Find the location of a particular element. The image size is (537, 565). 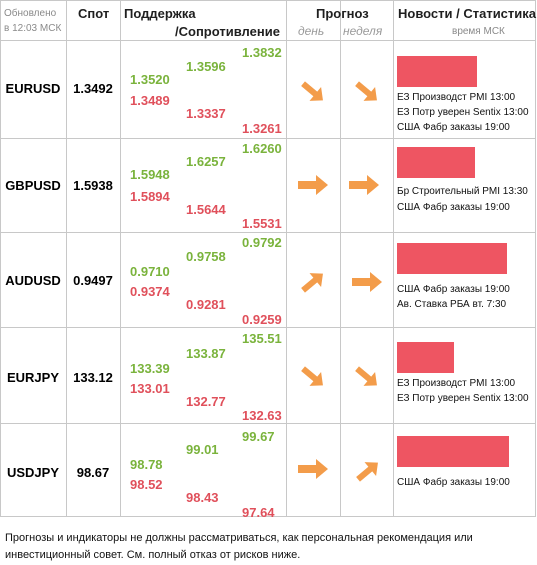

support-value: 133.39 is located at coordinates (150, 368).